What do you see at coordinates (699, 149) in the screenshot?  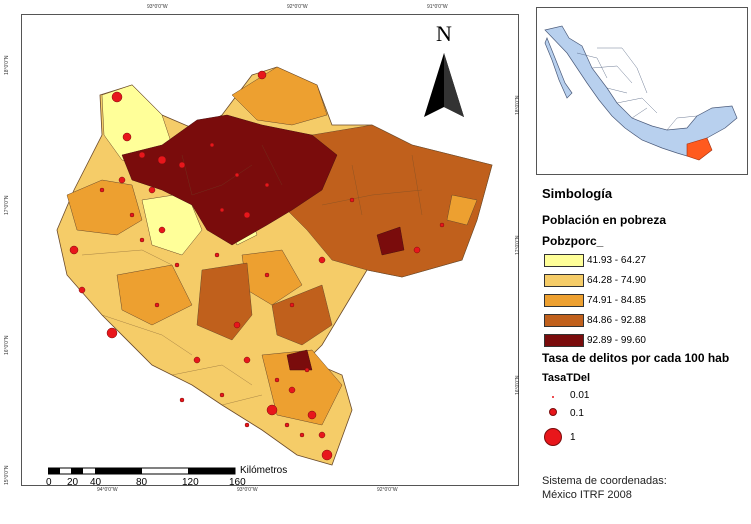 I see `chiapas-highlight` at bounding box center [699, 149].